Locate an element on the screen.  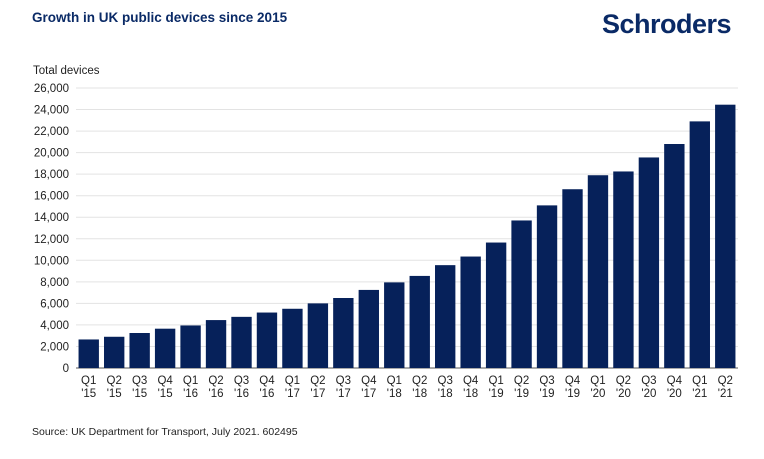
y-tick-label: 24,000 is located at coordinates (51, 111).